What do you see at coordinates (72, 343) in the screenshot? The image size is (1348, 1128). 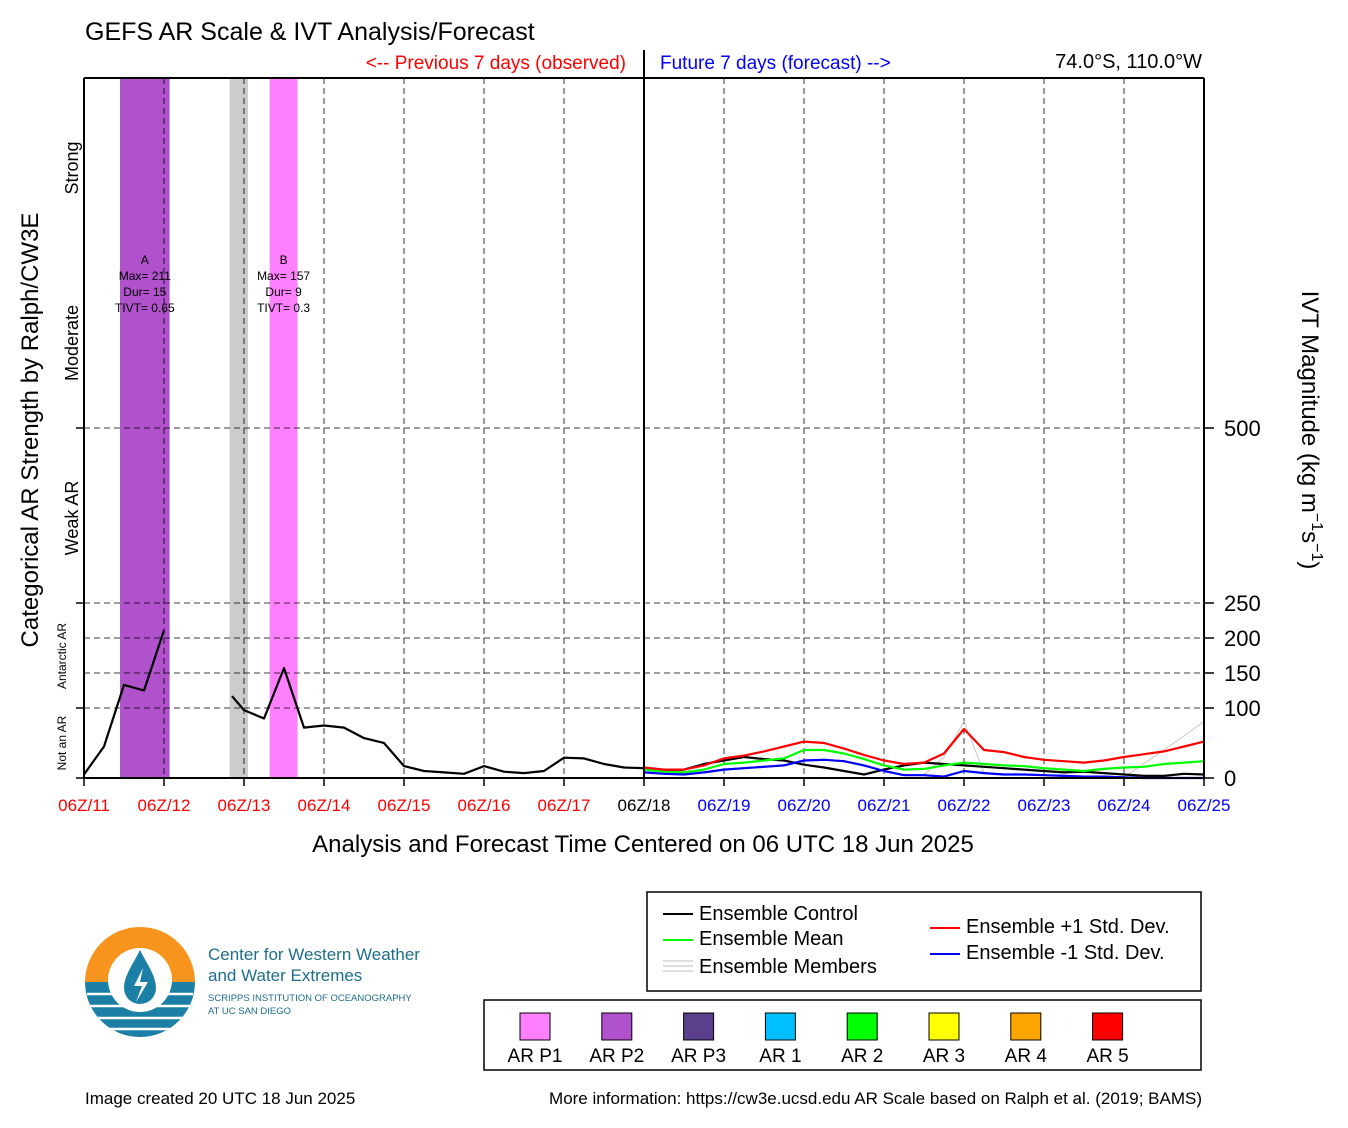 I see `category-label: Moderate` at bounding box center [72, 343].